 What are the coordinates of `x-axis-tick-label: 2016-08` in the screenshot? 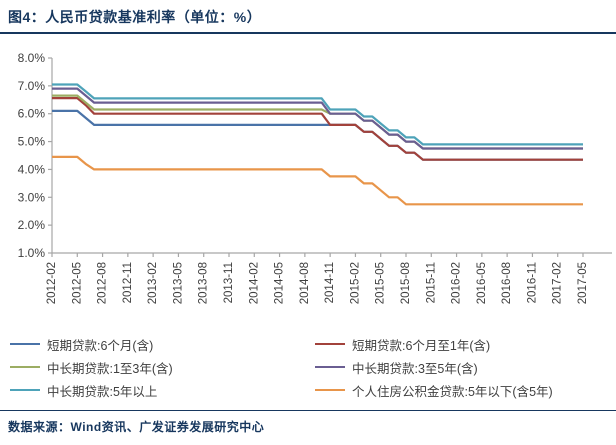 It's located at (507, 283).